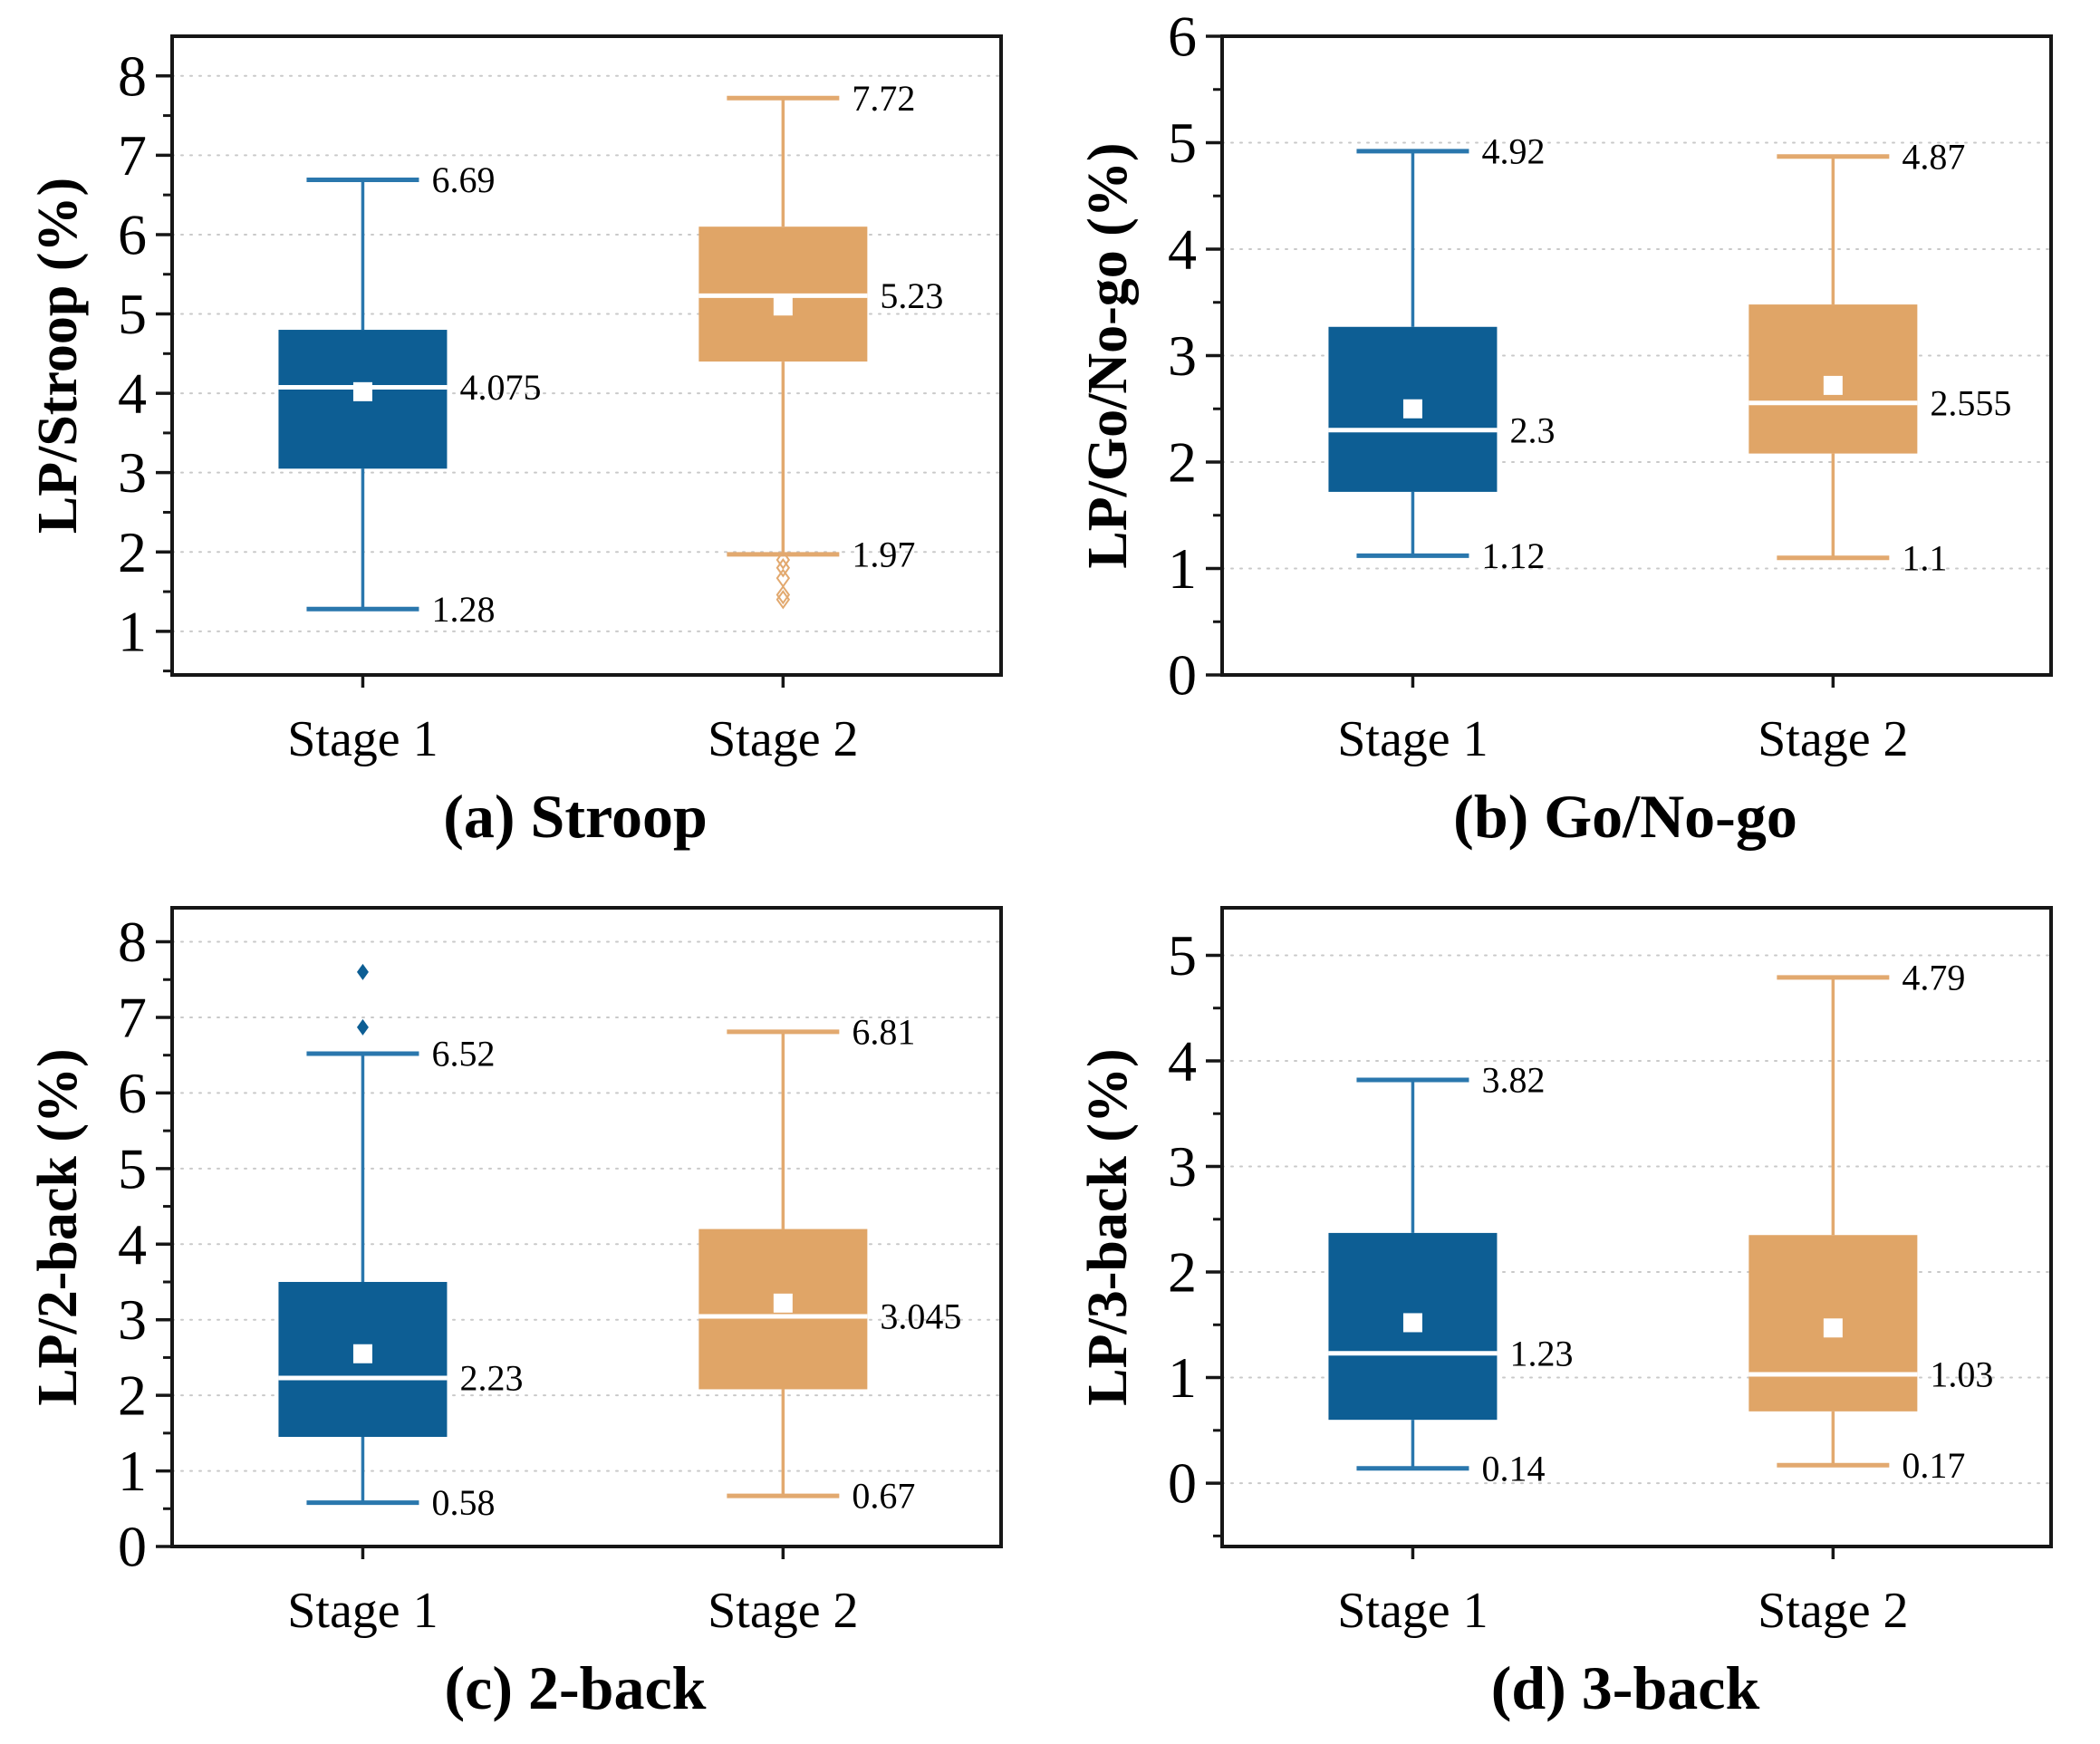 Image resolution: width=2100 pixels, height=1744 pixels. What do you see at coordinates (1625, 816) in the screenshot?
I see `panel-b-caption: (b) Go/No-go` at bounding box center [1625, 816].